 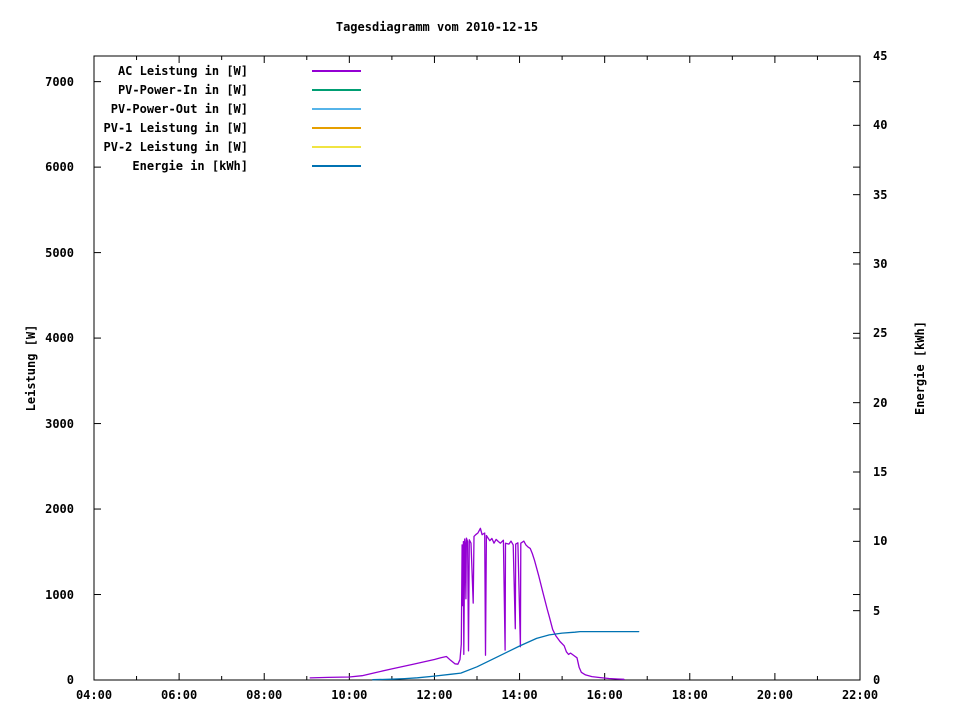 I want to click on x-tick-label: 18:00, so click(x=689, y=695).